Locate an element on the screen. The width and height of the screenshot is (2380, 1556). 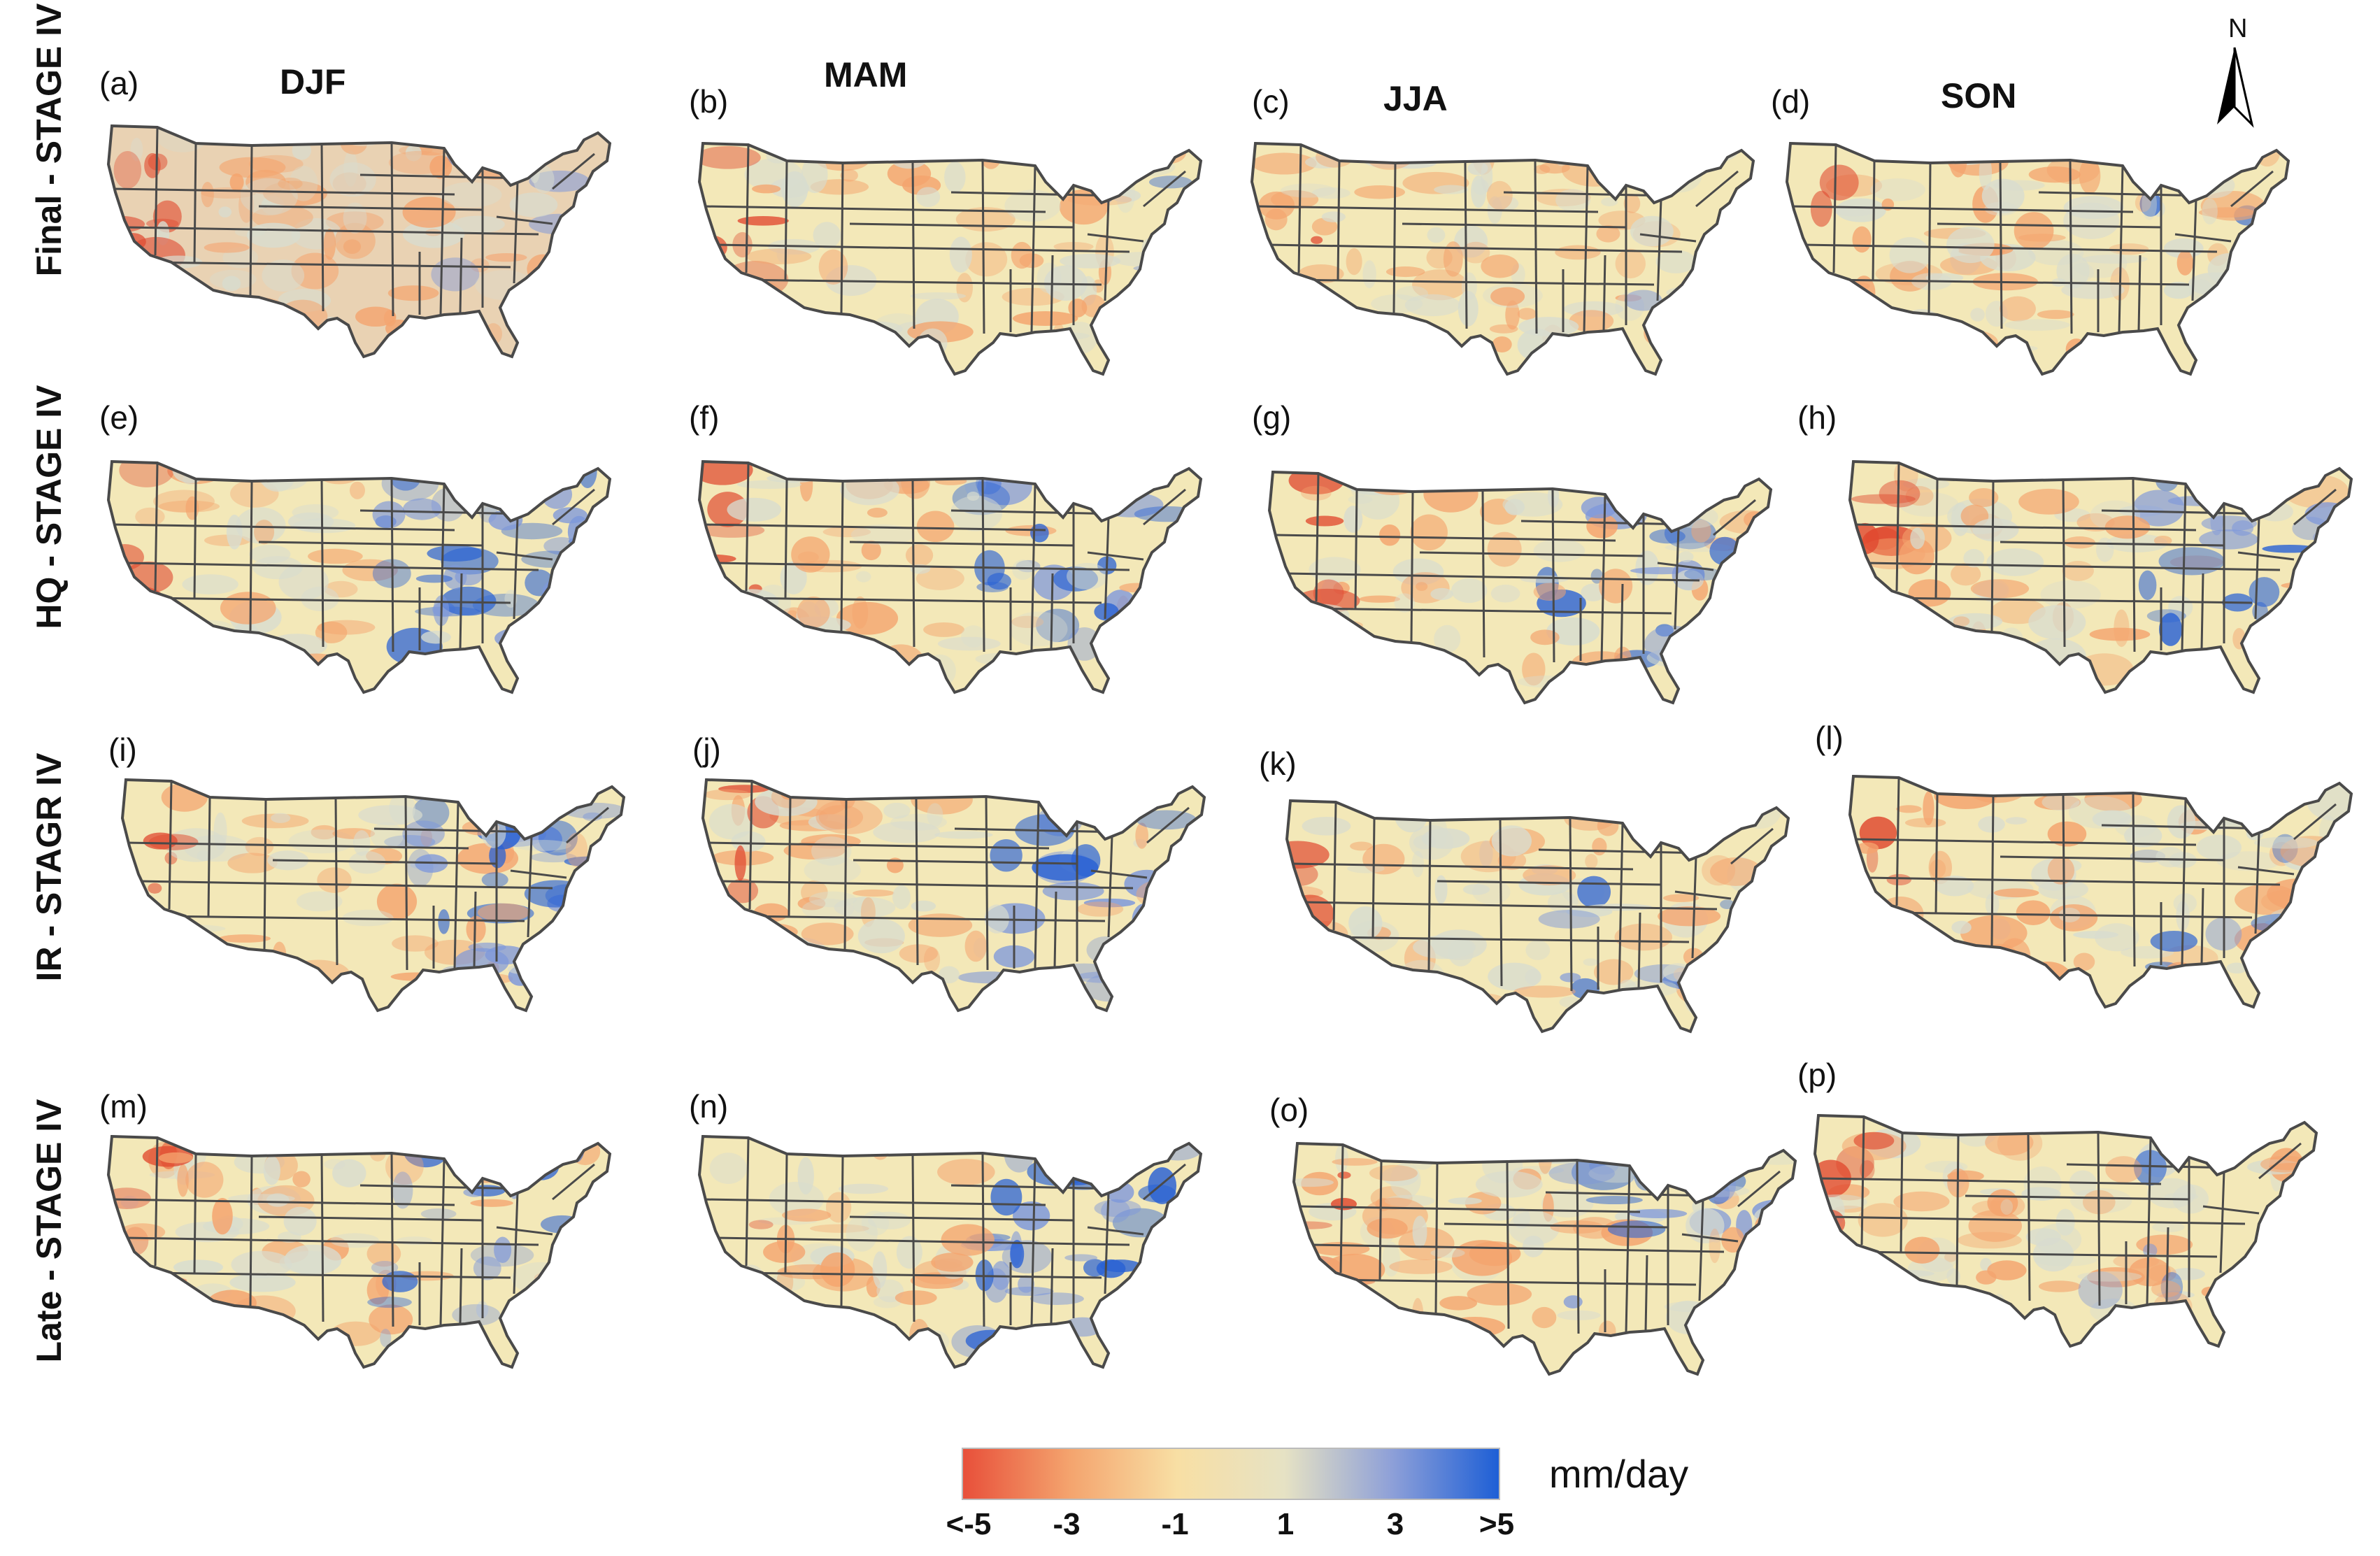
panel-letter-n: (n) is located at coordinates (709, 1106).